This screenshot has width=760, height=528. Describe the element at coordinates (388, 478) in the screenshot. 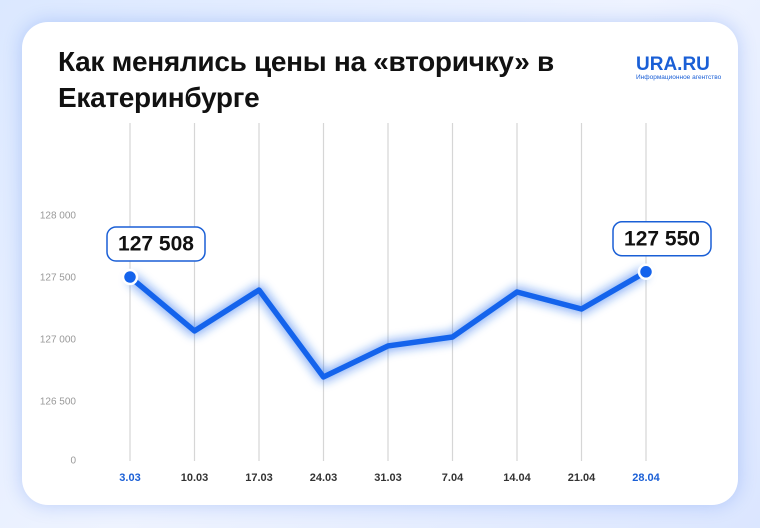

I see `x-tick-label: 31.03` at that location.